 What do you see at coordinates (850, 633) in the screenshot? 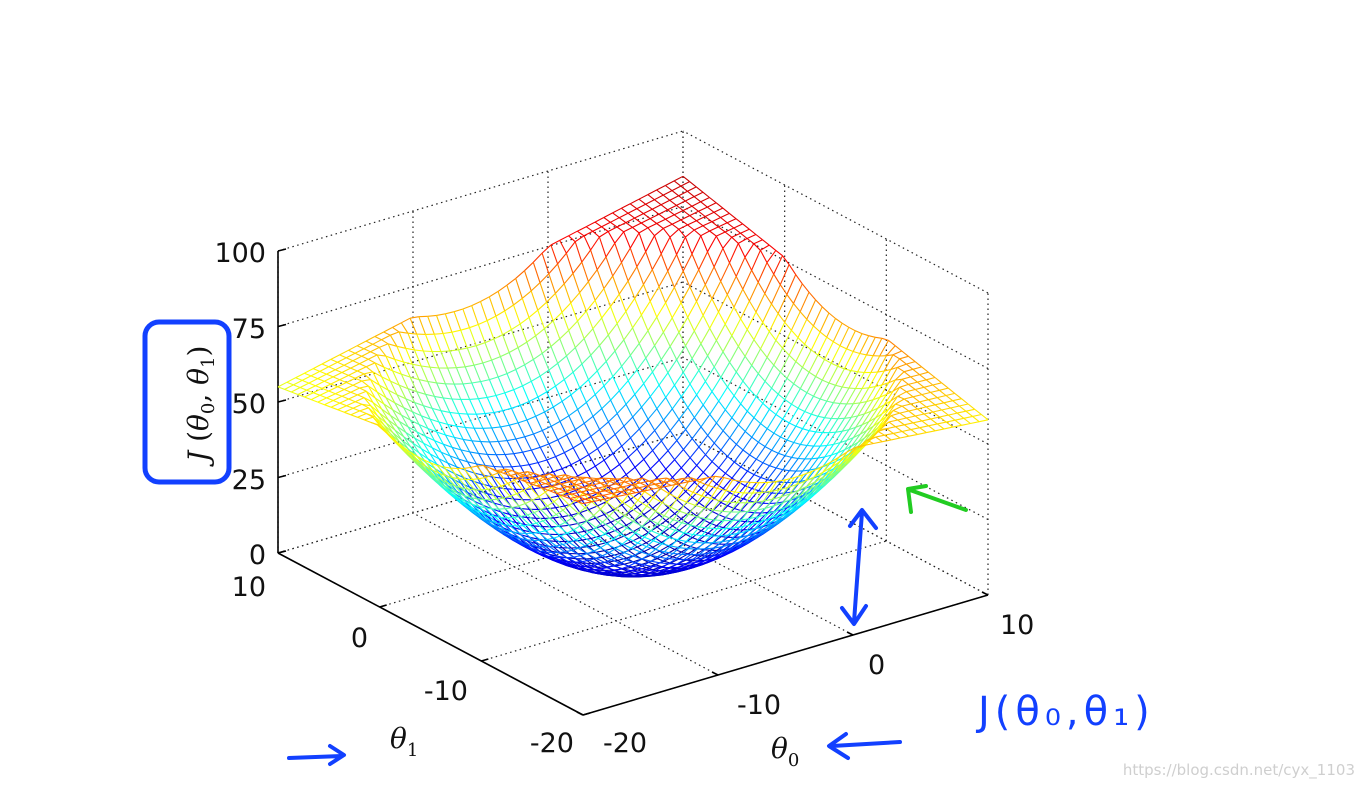
I see `theta0-tick-mark` at bounding box center [850, 633].